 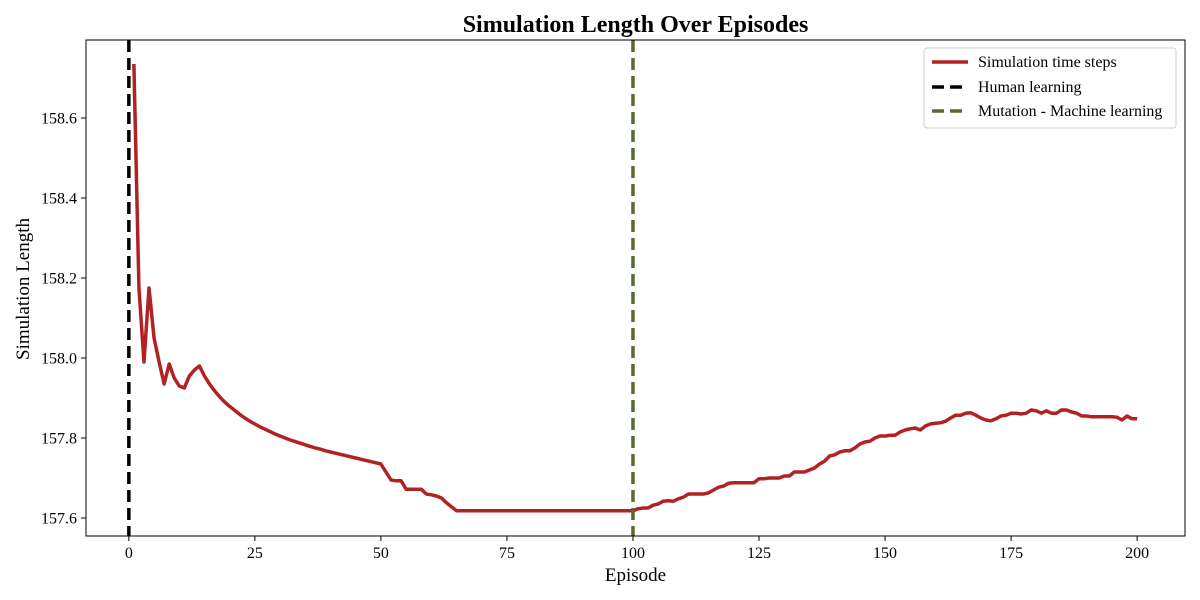 What do you see at coordinates (507, 553) in the screenshot?
I see `x-tick-label: 75` at bounding box center [507, 553].